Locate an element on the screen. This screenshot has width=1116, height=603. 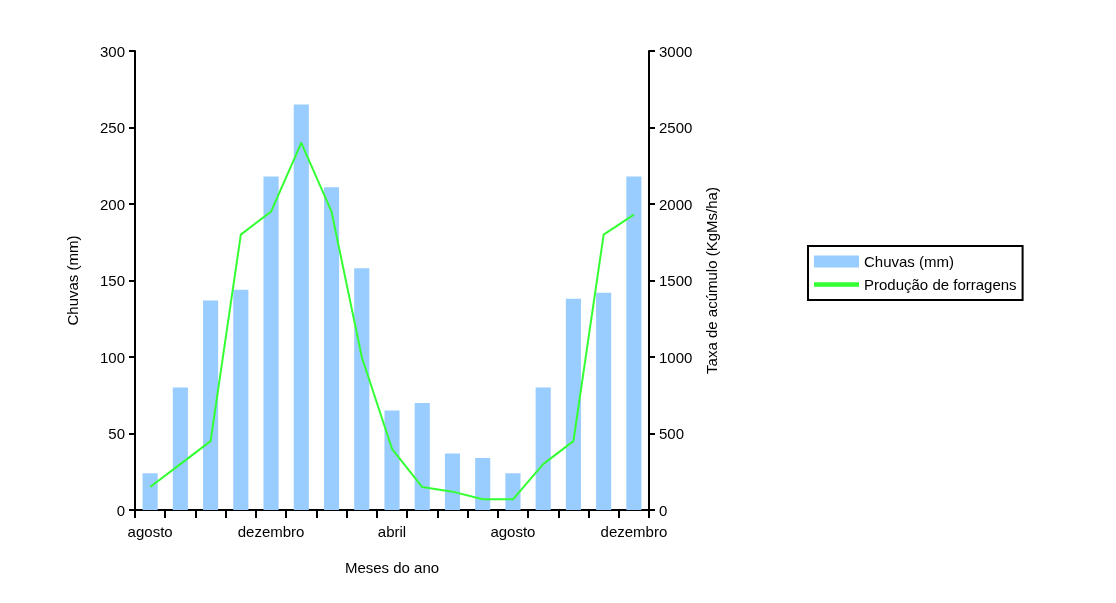
x-axis-title: Meses do ano is located at coordinates (392, 567).